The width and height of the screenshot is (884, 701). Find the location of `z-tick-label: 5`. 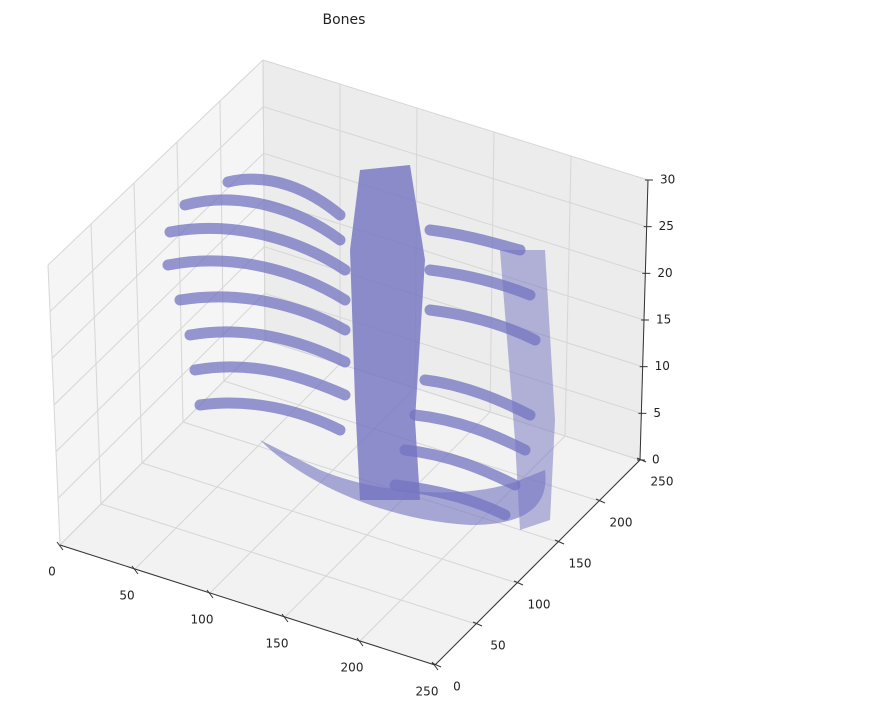

z-tick-label: 5 is located at coordinates (657, 413).